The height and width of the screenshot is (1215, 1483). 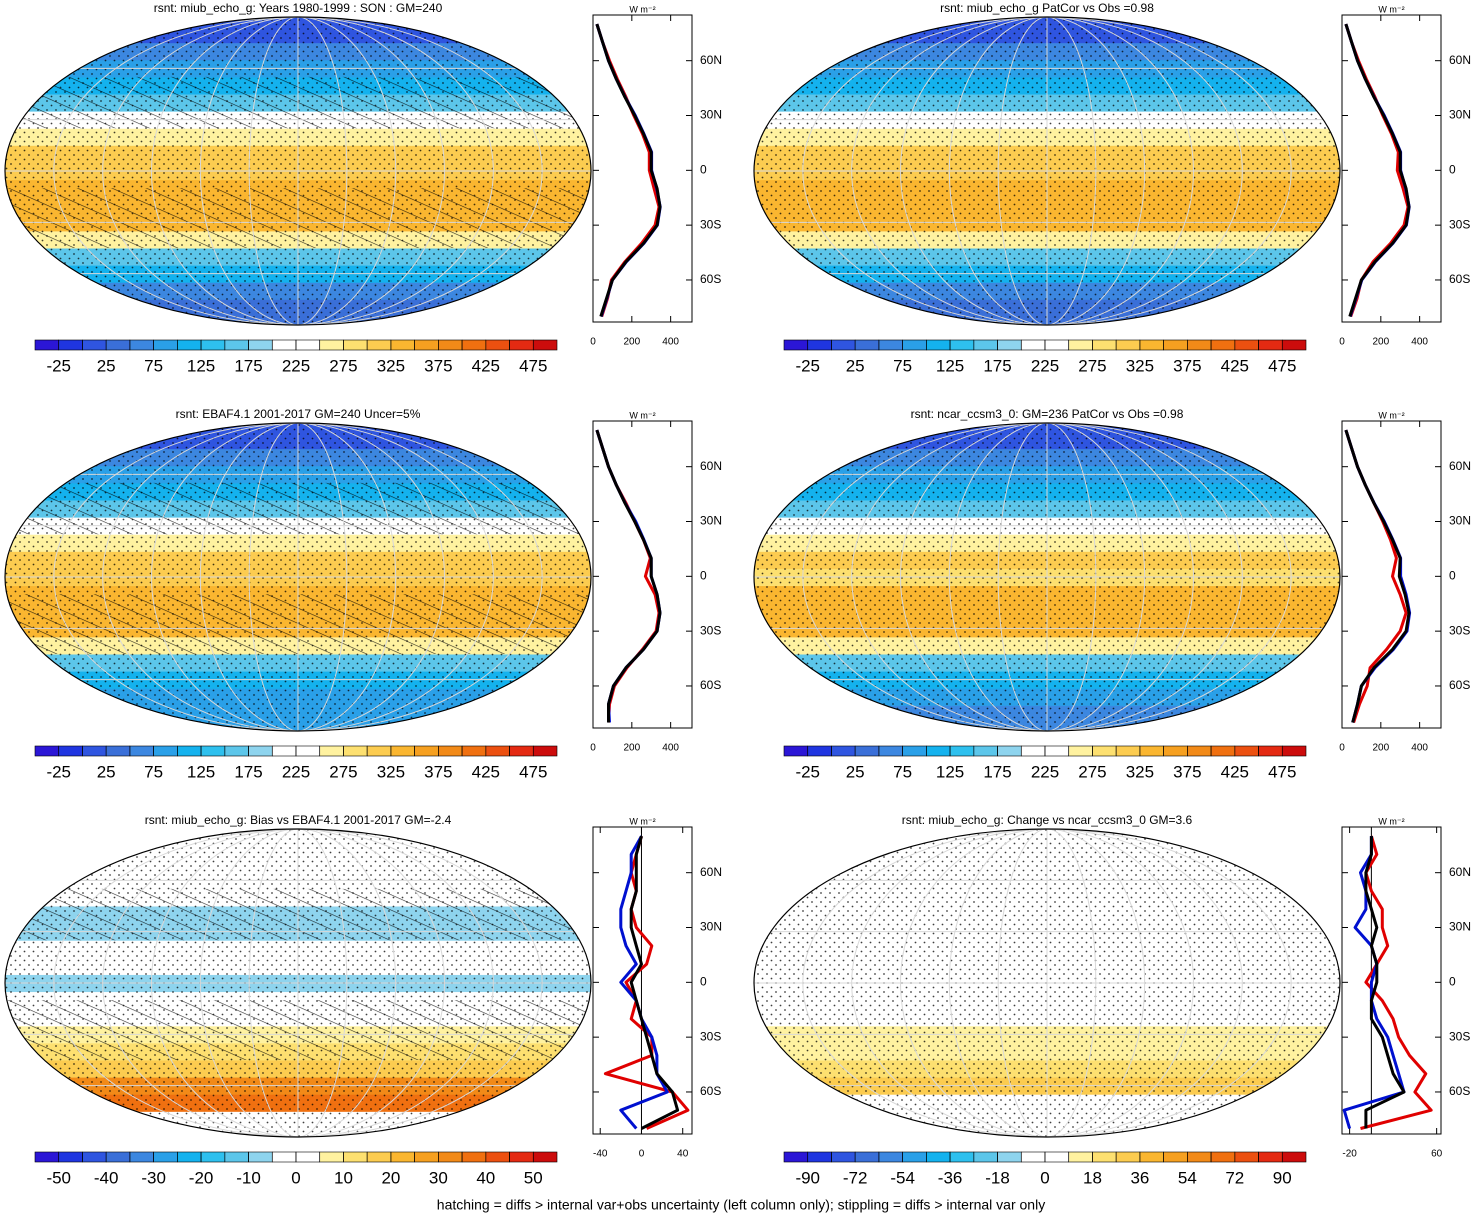 I want to click on colorbar-label: 225, so click(x=296, y=365).